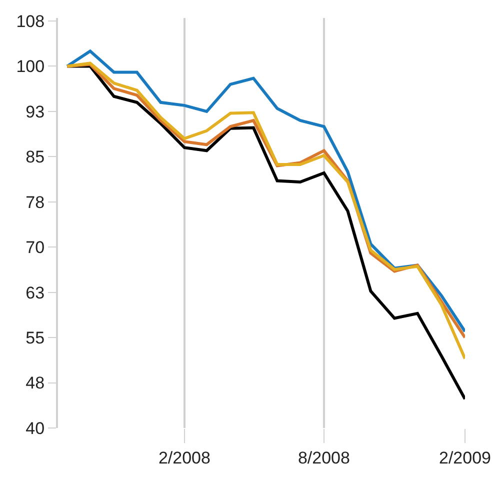 This screenshot has width=503, height=479. What do you see at coordinates (35, 338) in the screenshot?
I see `y-tick-label: 55` at bounding box center [35, 338].